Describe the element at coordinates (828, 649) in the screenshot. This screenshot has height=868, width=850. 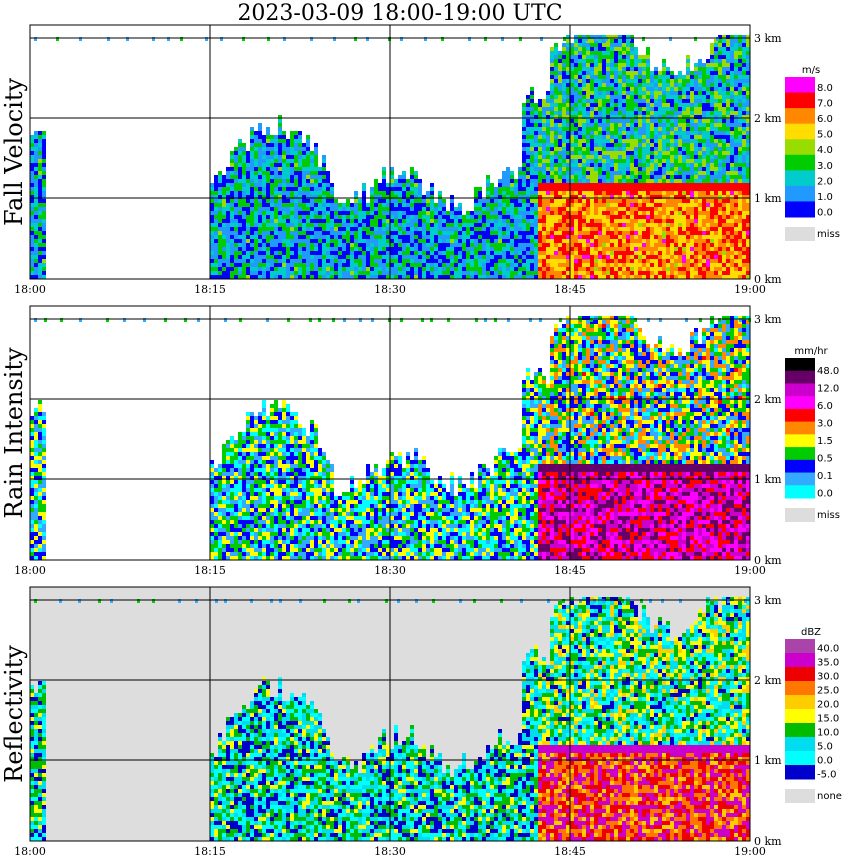
I see `legend-label: 40.0` at that location.